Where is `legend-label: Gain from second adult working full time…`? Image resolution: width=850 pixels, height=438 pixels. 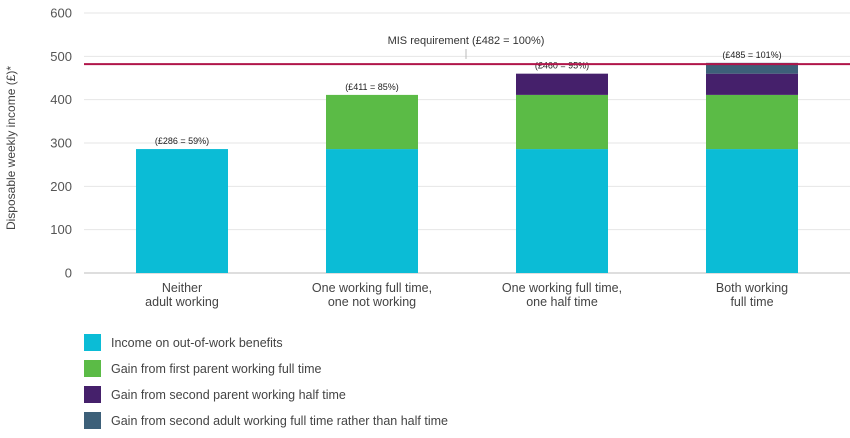 legend-label: Gain from second adult working full time… is located at coordinates (279, 420).